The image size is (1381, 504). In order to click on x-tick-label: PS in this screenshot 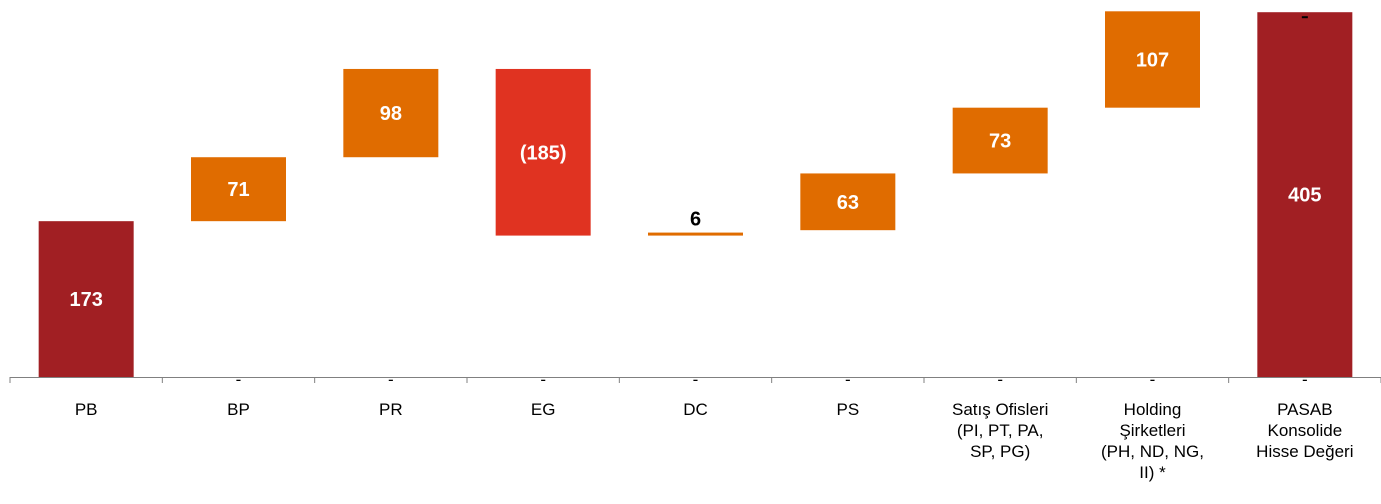, I will do `click(847, 409)`.